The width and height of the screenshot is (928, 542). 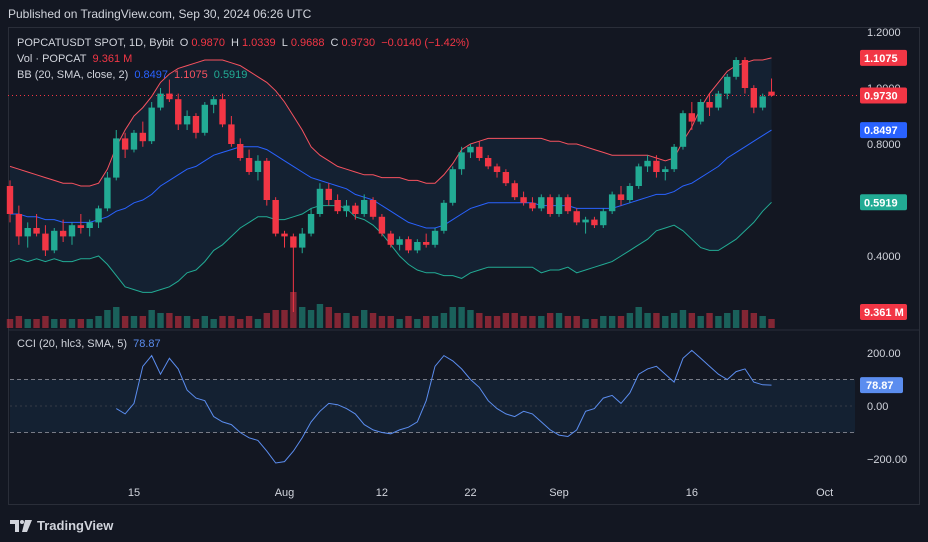 I want to click on time-tick-label: 16, so click(x=692, y=493).